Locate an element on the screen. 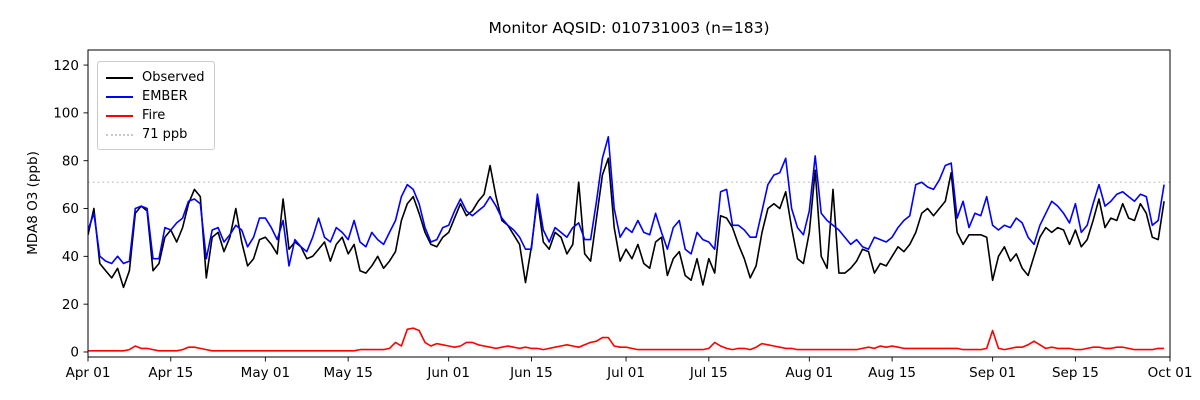  observed-line-swatch is located at coordinates (119, 77).